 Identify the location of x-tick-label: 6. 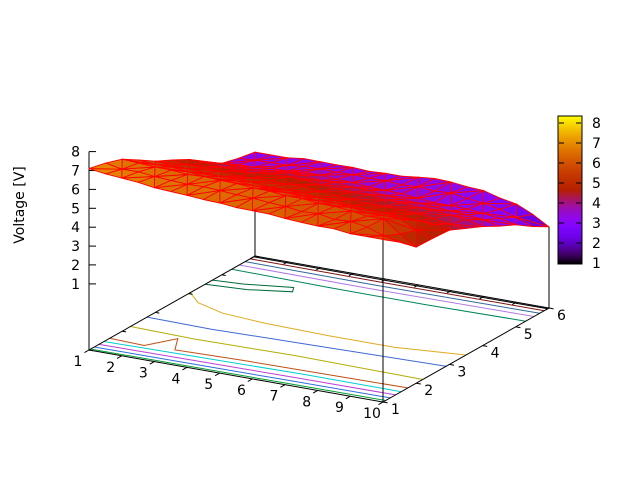
(241, 391).